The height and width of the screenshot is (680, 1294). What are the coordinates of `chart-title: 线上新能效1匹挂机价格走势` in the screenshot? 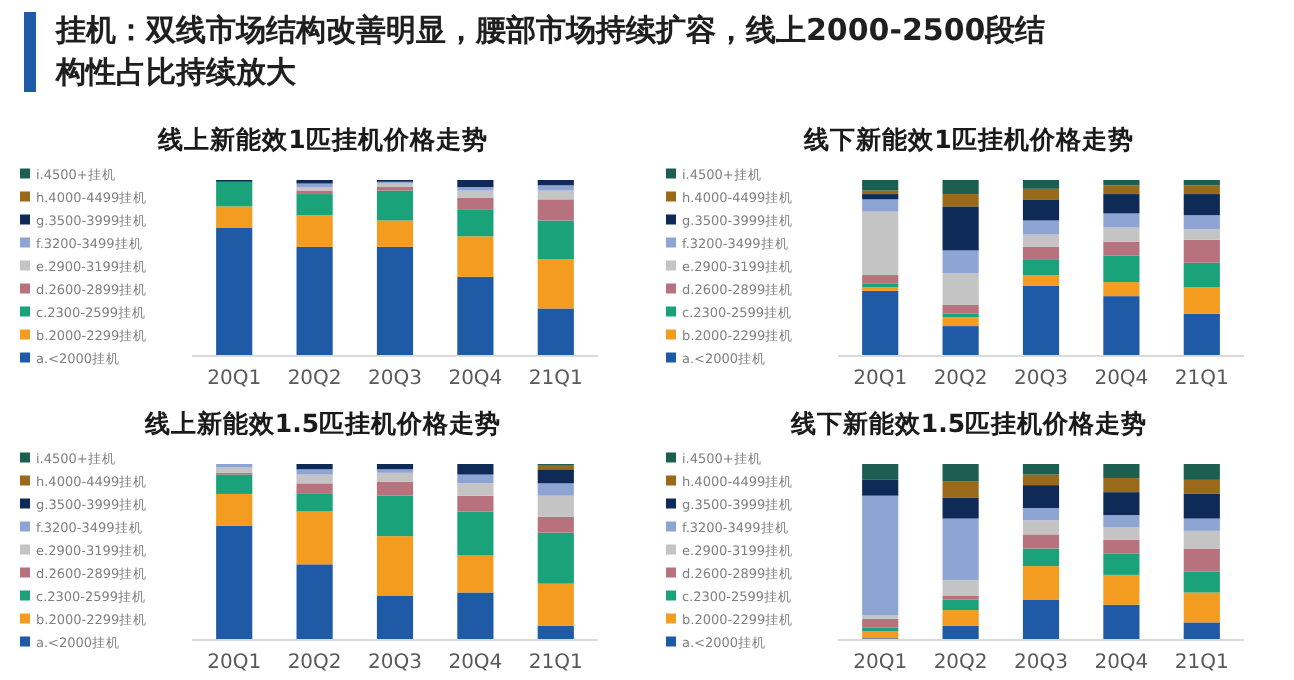 It's located at (322, 139).